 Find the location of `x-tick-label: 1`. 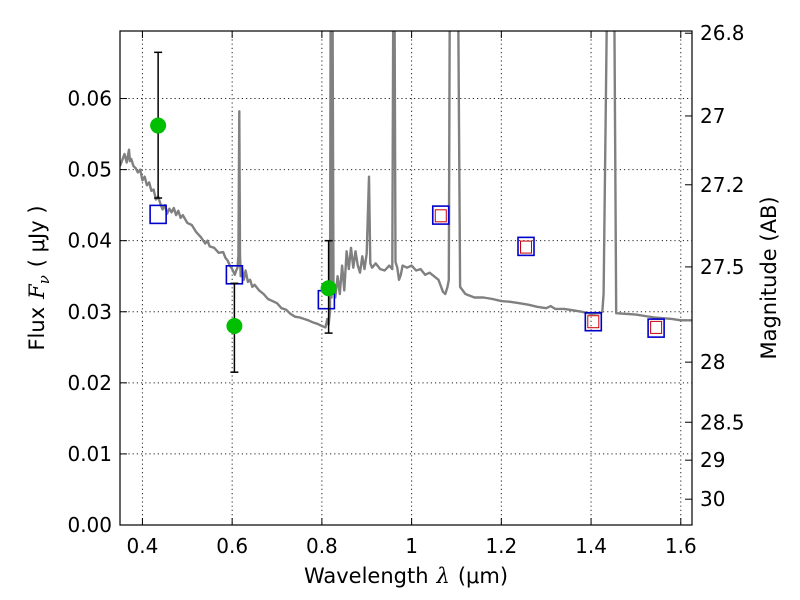

x-tick-label: 1 is located at coordinates (411, 546).